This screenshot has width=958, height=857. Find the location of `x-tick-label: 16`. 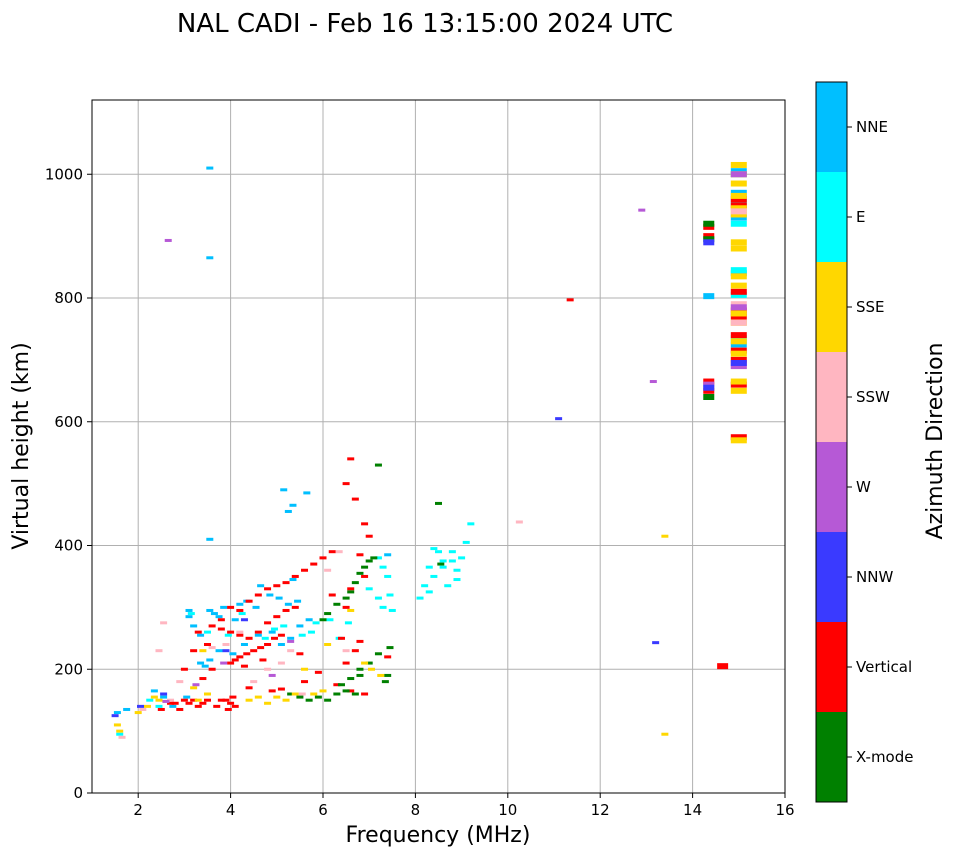

x-tick-label: 16 is located at coordinates (784, 810).